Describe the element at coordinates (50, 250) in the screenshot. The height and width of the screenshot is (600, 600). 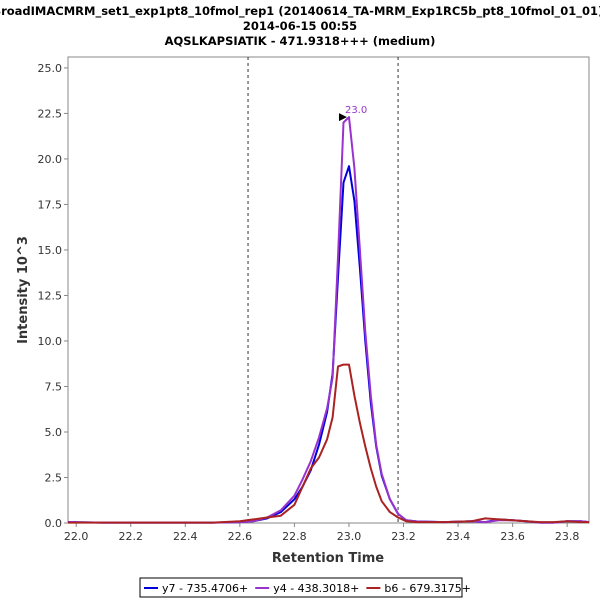
I see `y-tick-label: 15.0` at that location.